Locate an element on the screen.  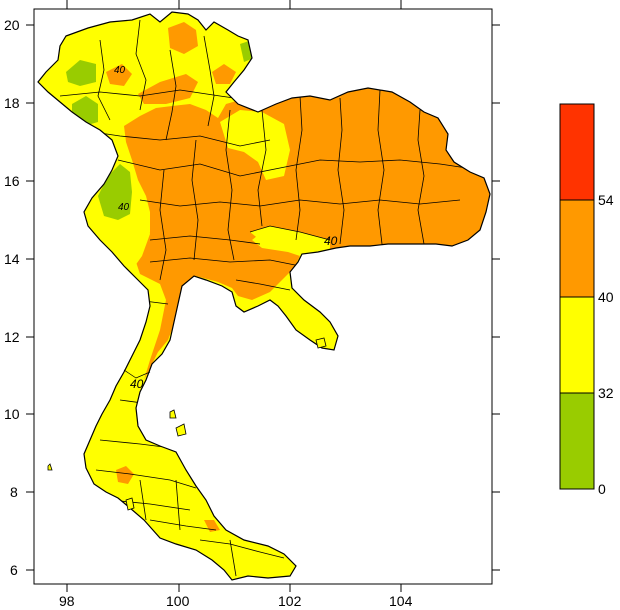
y-tick-label: 12 is located at coordinates (12, 337).